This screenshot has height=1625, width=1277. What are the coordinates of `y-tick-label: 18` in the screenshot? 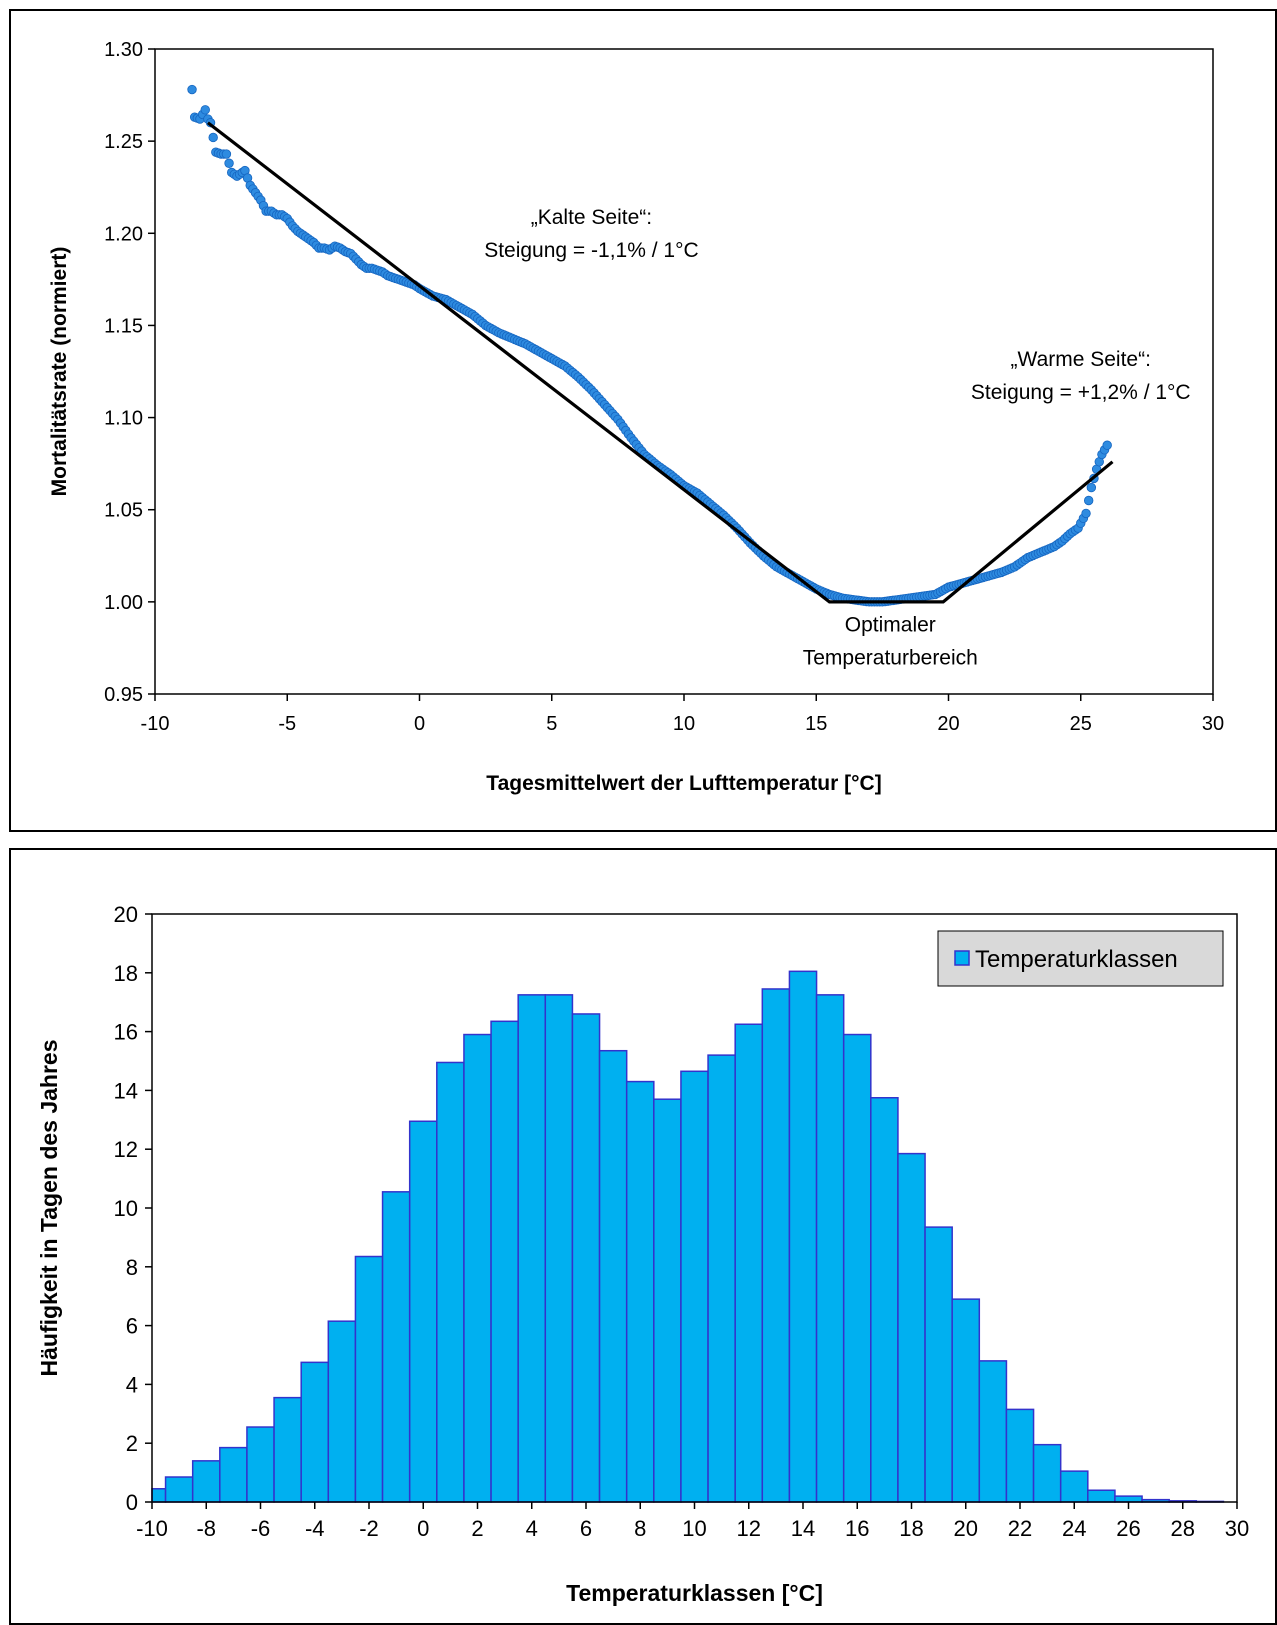 It's located at (126, 973).